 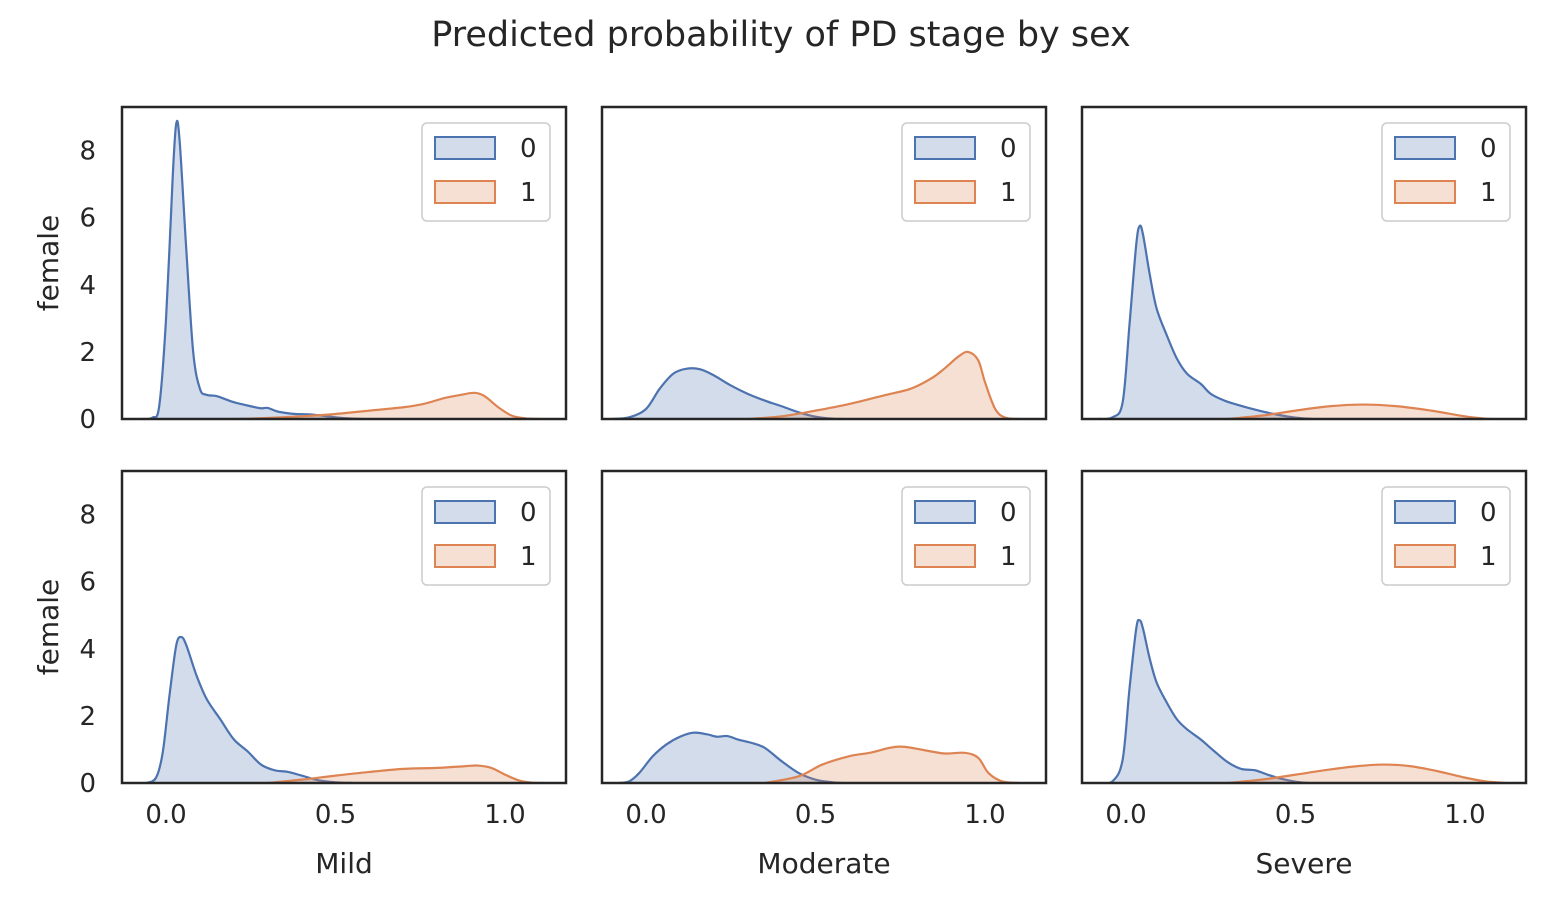 I want to click on panel-moderate-row1: 01, so click(x=824, y=263).